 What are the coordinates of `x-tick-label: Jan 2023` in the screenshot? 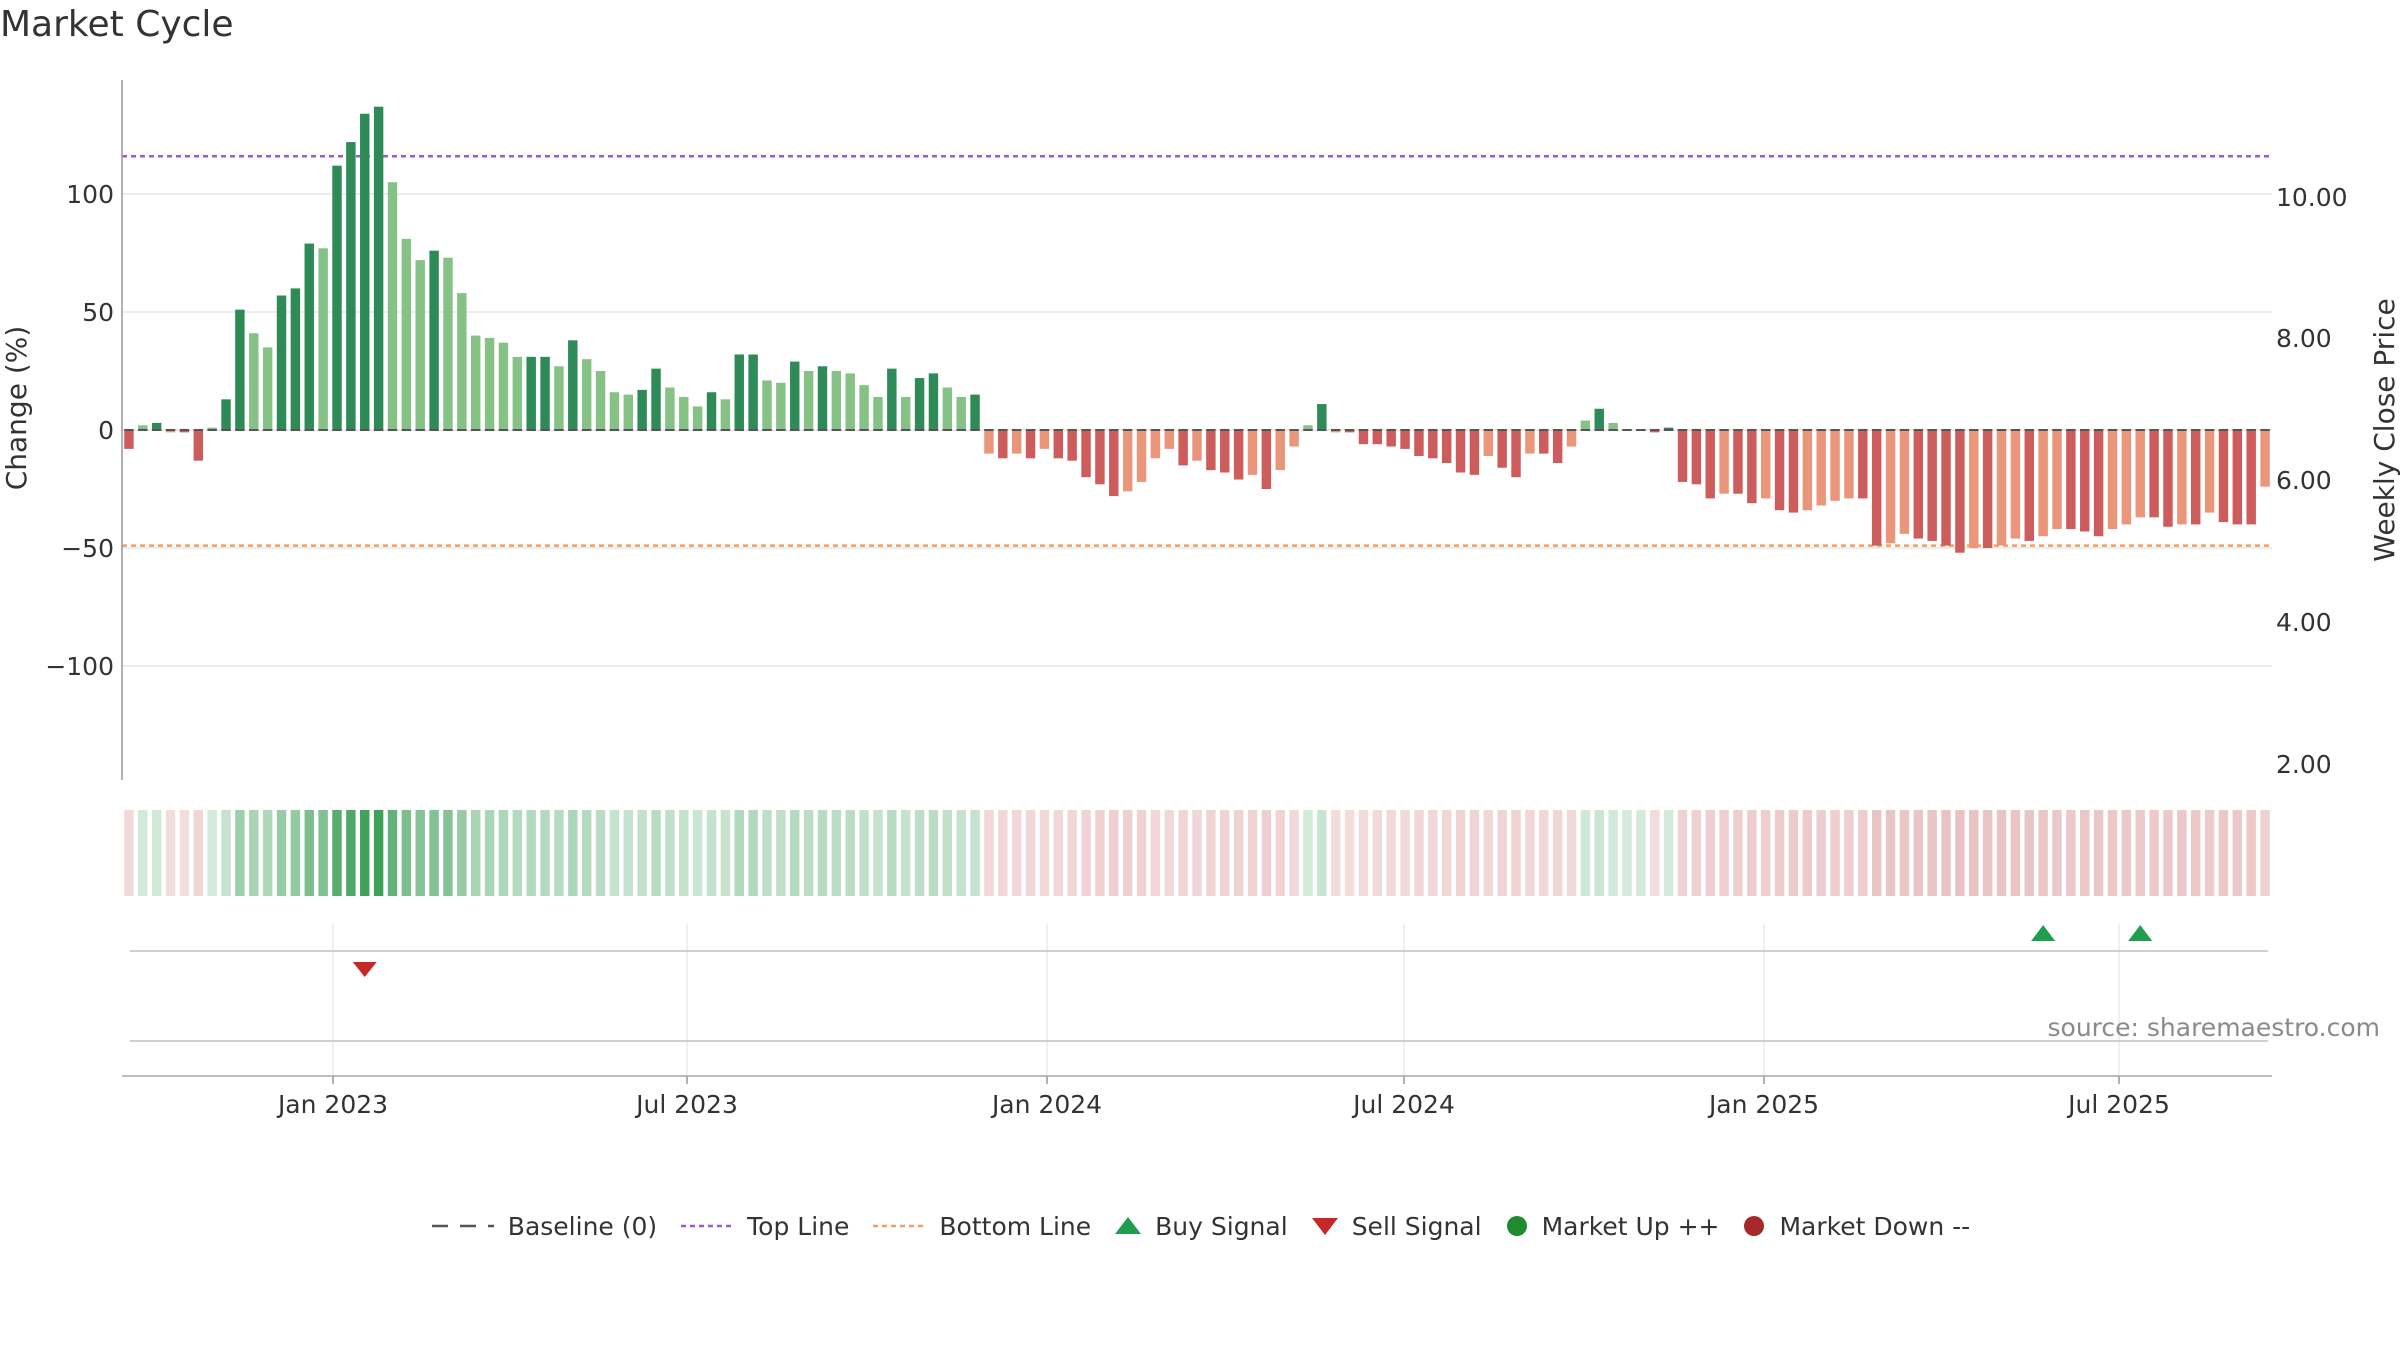 It's located at (332, 1104).